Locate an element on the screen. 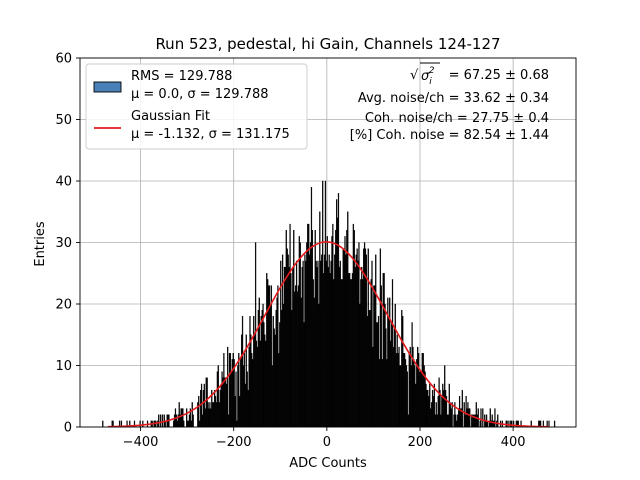 The width and height of the screenshot is (640, 480). y-tick-label: 0 is located at coordinates (68, 428).